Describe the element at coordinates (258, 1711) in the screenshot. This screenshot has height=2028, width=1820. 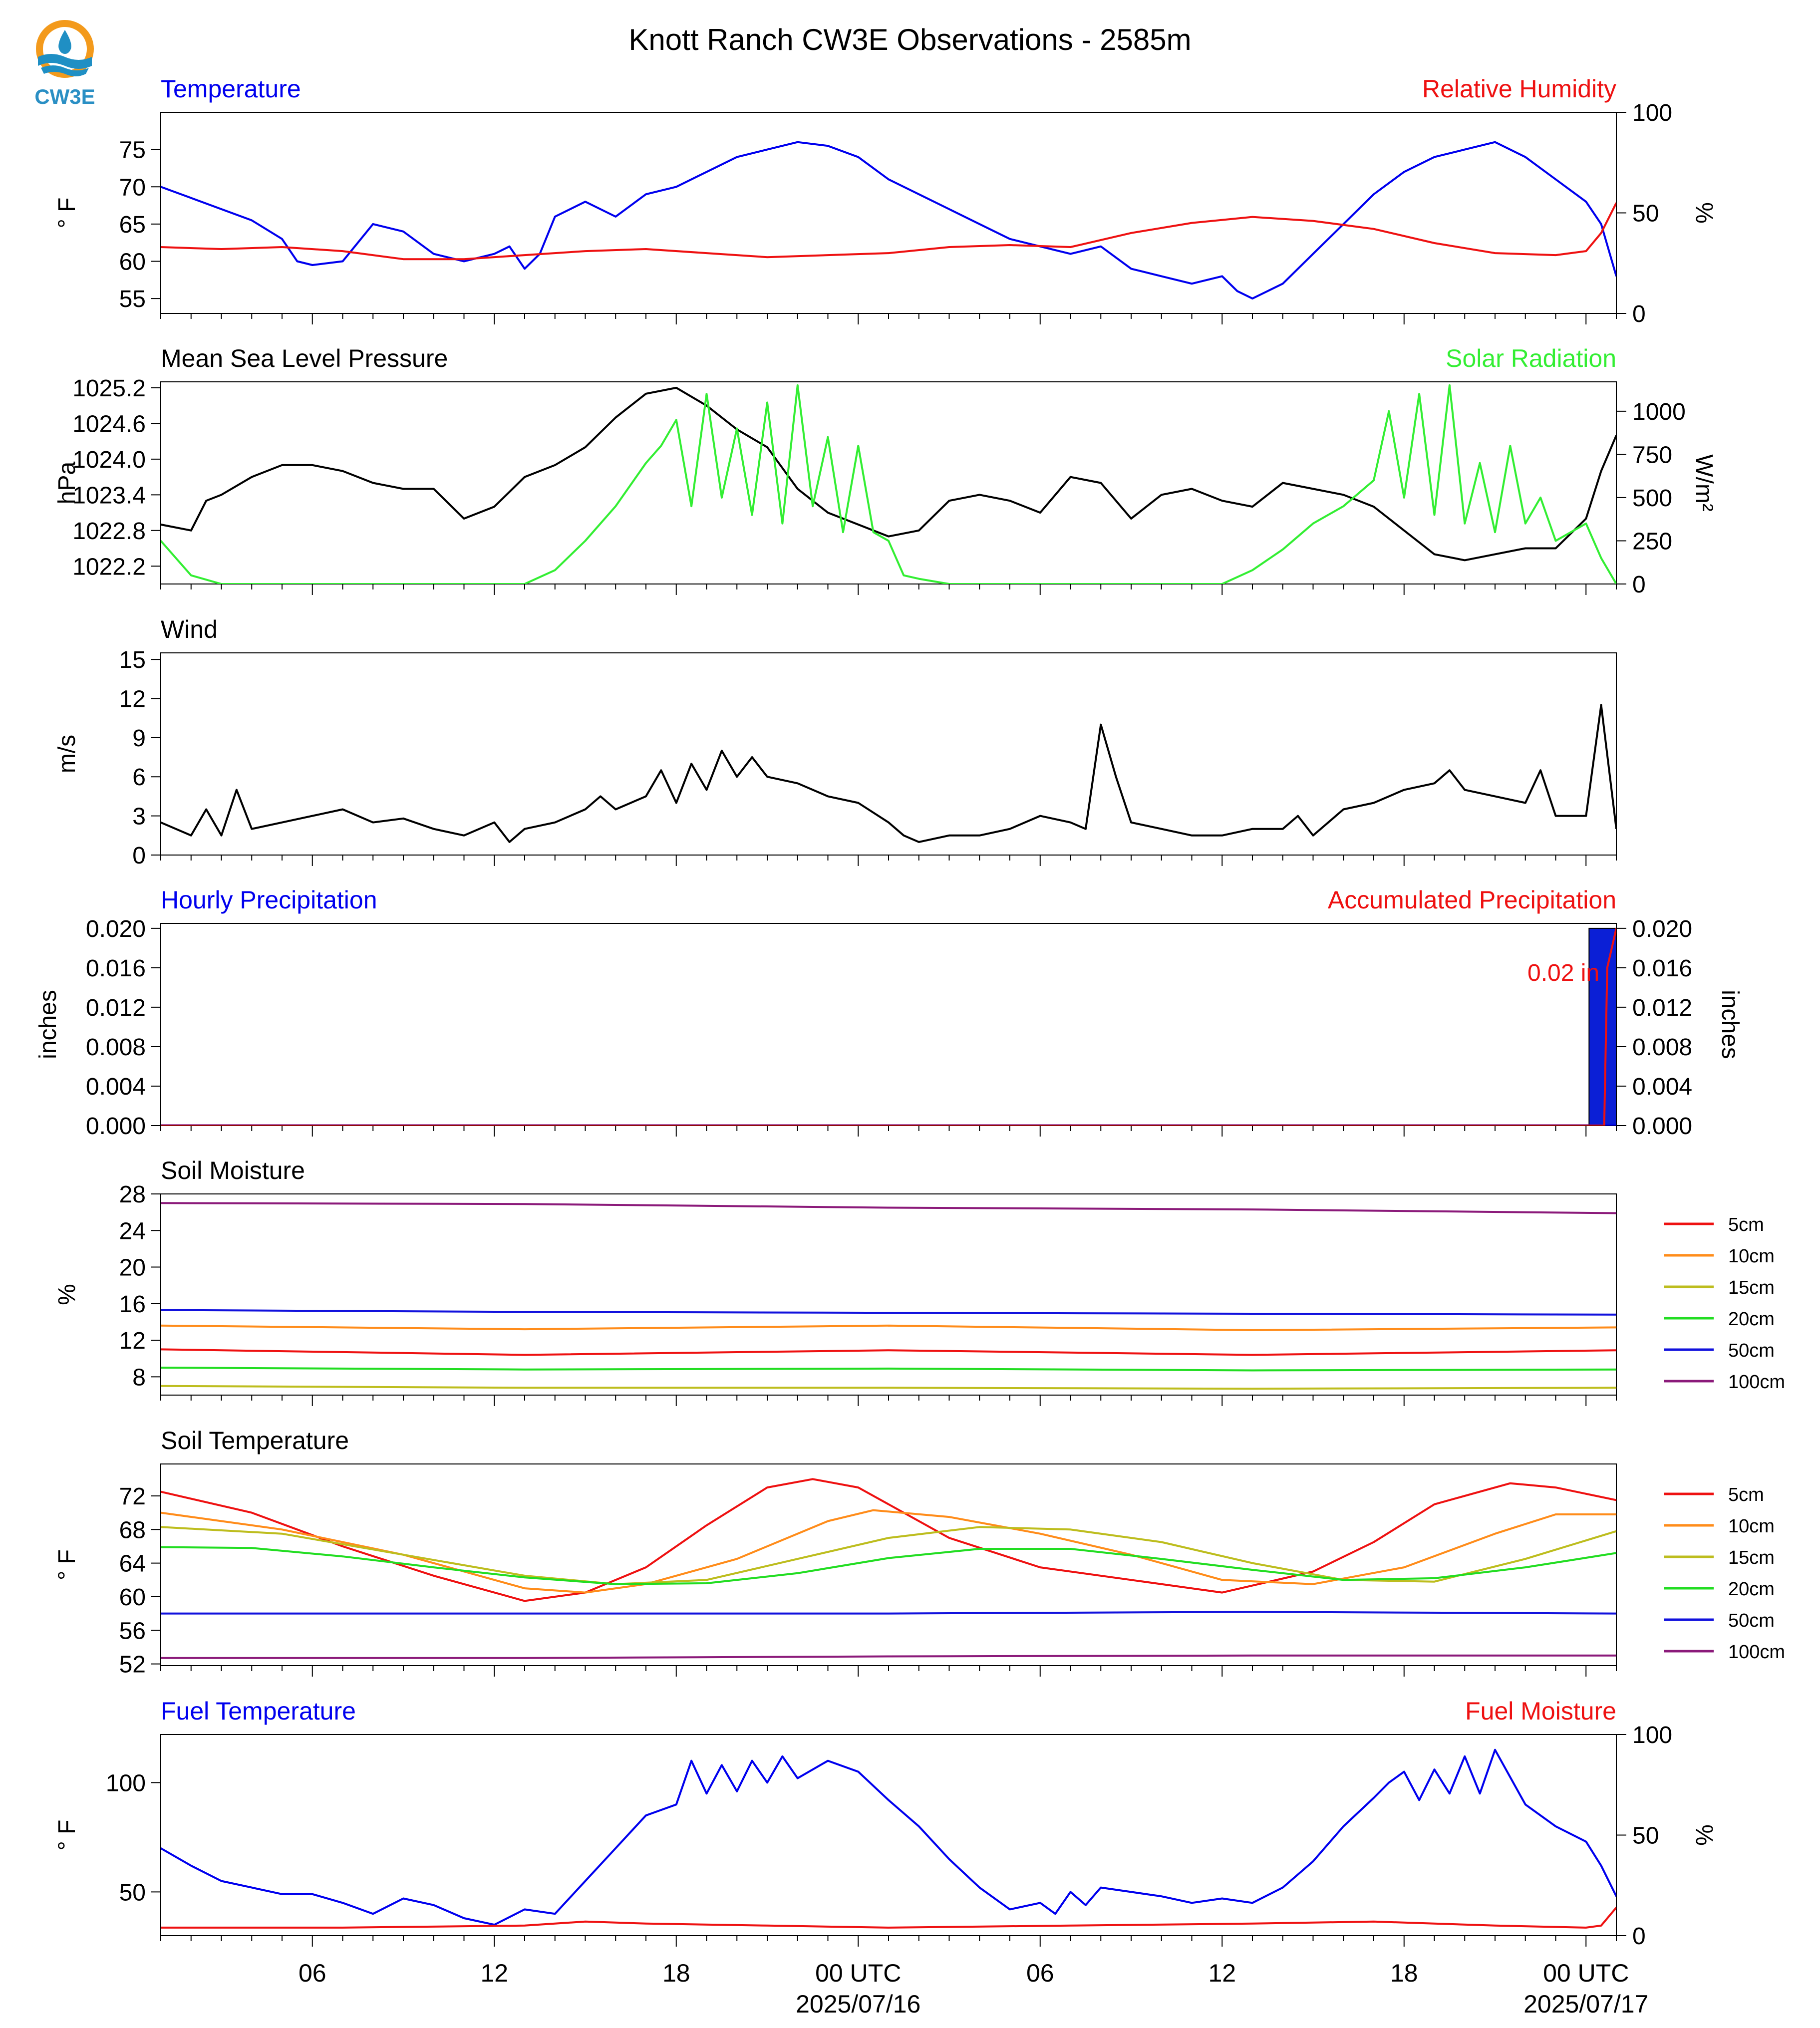
I see `panel-title-left: Fuel Temperature` at that location.